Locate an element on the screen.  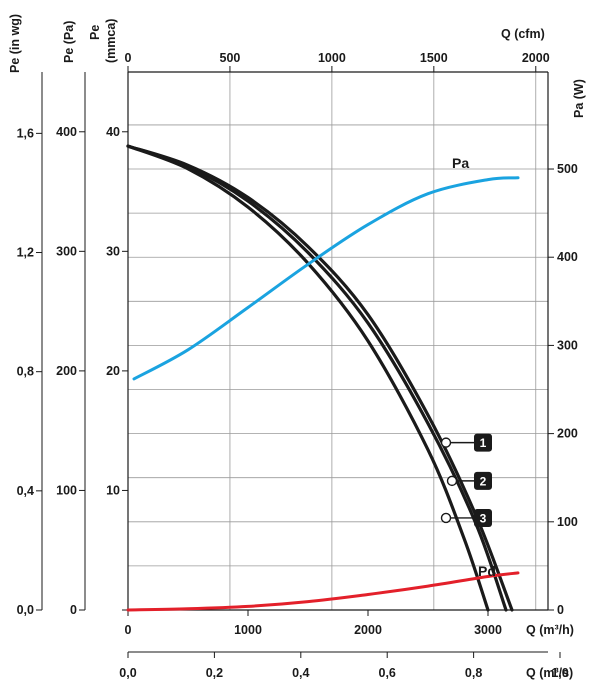
y-inwg-axis-title: Pe (in wg) is located at coordinates (15, 43).